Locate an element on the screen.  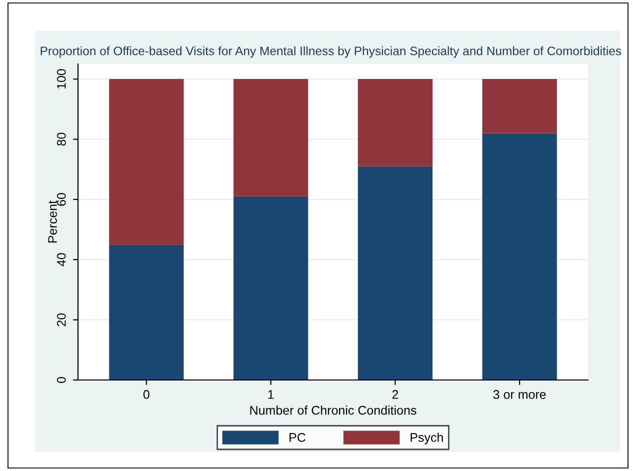
x-axis-title: Number of Chronic Conditions is located at coordinates (333, 410).